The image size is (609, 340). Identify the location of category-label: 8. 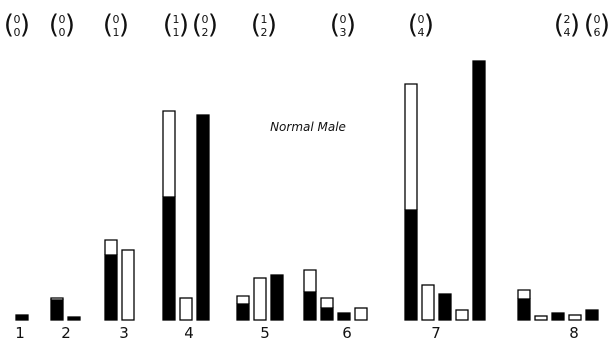
(574, 332).